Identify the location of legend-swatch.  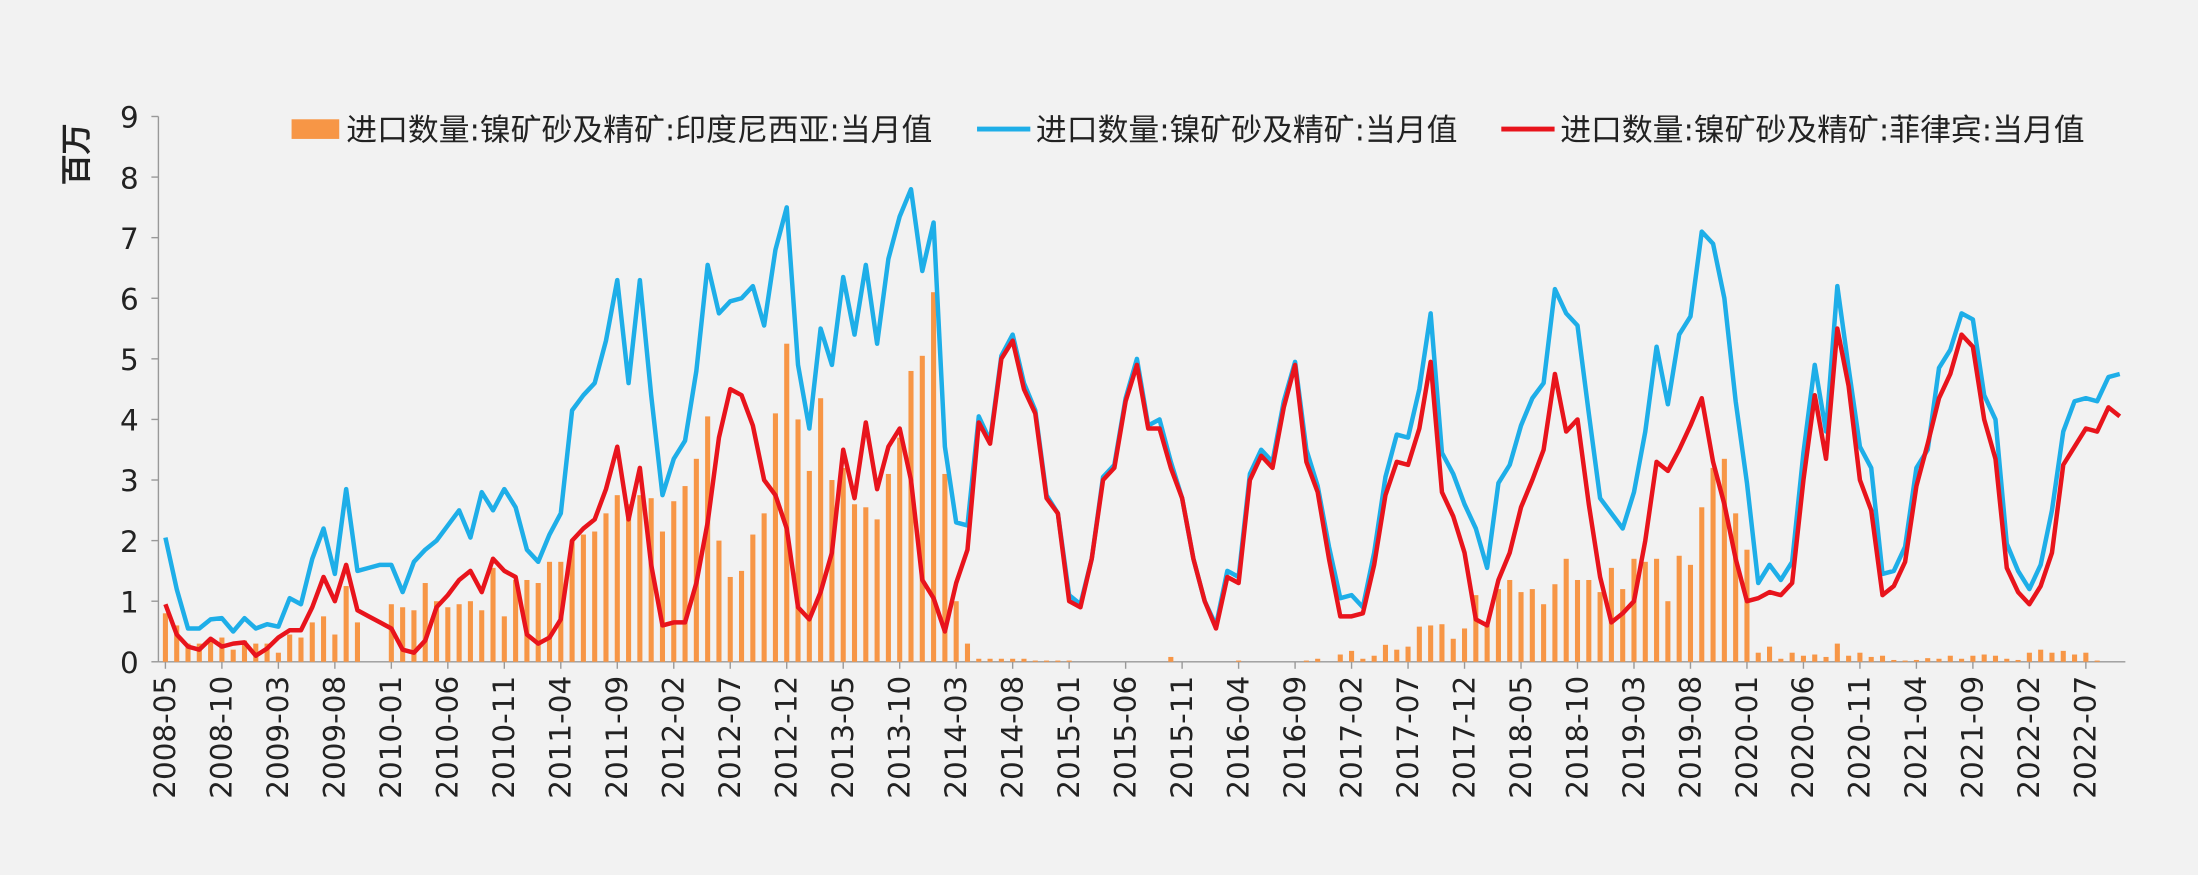
(315, 129).